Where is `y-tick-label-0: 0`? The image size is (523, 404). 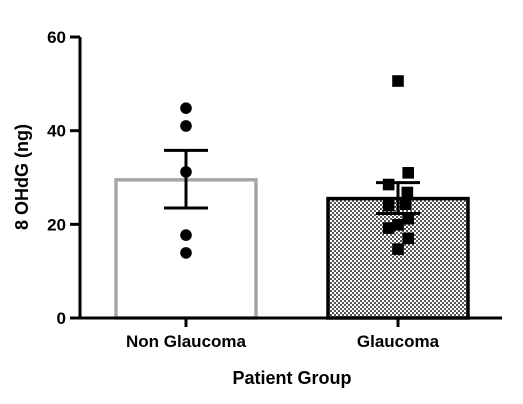
y-tick-label-0: 0 is located at coordinates (61, 318).